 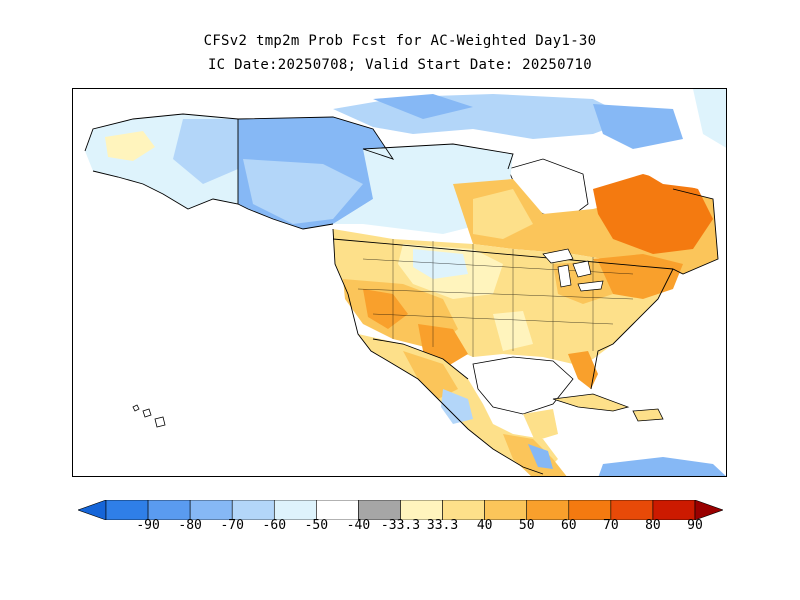 What do you see at coordinates (523, 385) in the screenshot?
I see `gulf-of-mexico` at bounding box center [523, 385].